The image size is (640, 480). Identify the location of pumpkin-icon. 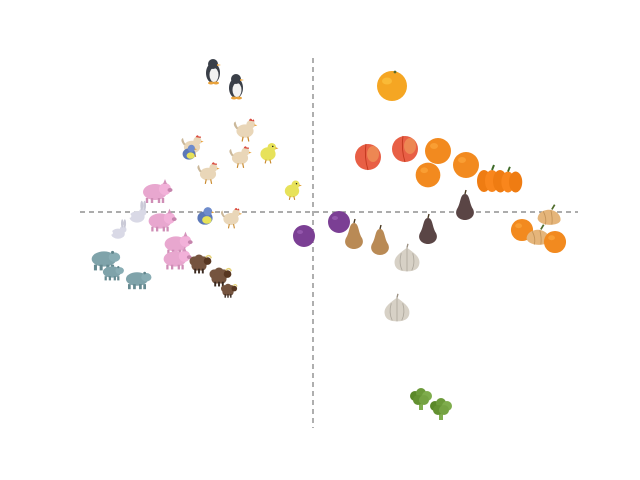
(508, 179).